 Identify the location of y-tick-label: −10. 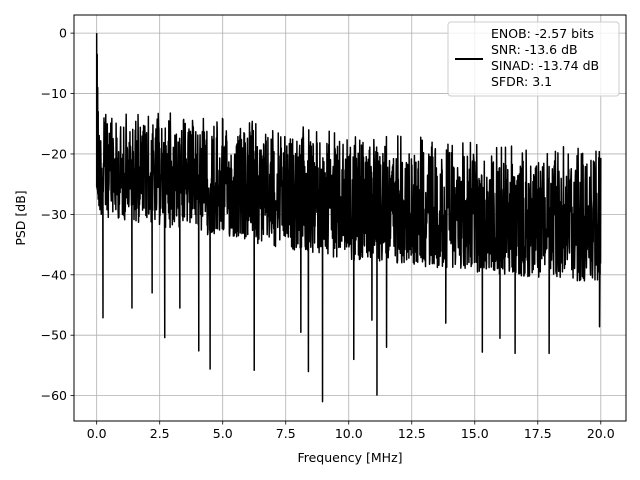
(54, 93).